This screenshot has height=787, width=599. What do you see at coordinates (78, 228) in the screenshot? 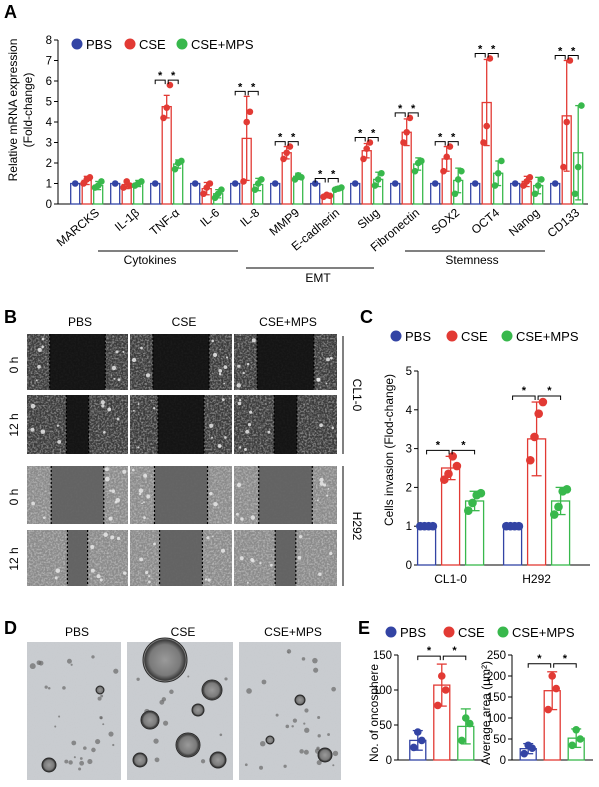
I see `chart-a-cat-label-0: MARCKS` at bounding box center [78, 228].